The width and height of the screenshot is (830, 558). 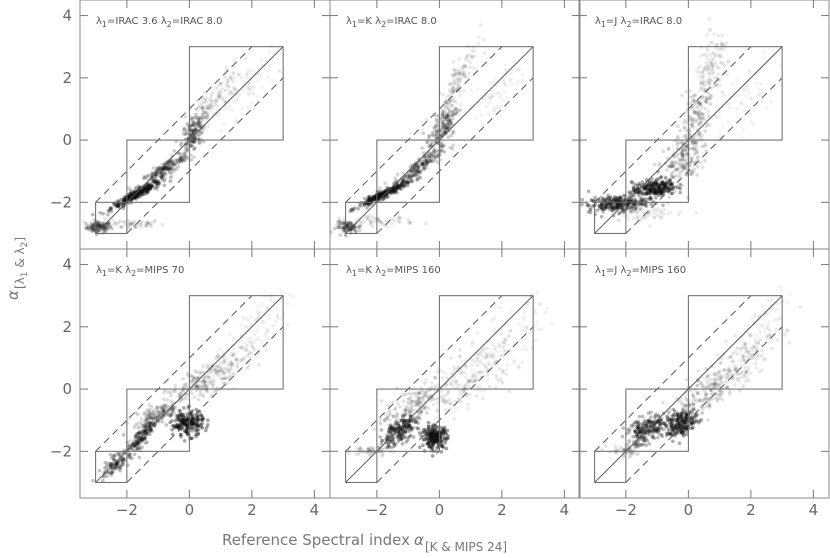 I want to click on y-tick-label: 0, so click(x=67, y=389).